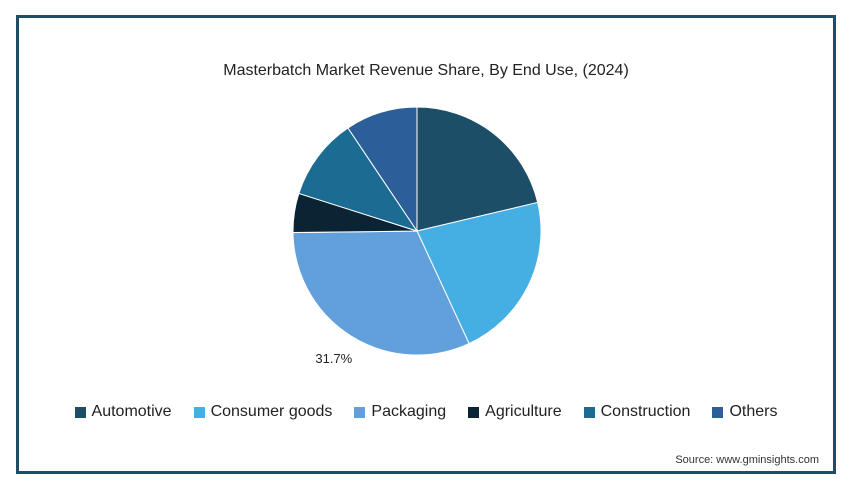  I want to click on source-note: Source: www.gminsights.com, so click(747, 460).